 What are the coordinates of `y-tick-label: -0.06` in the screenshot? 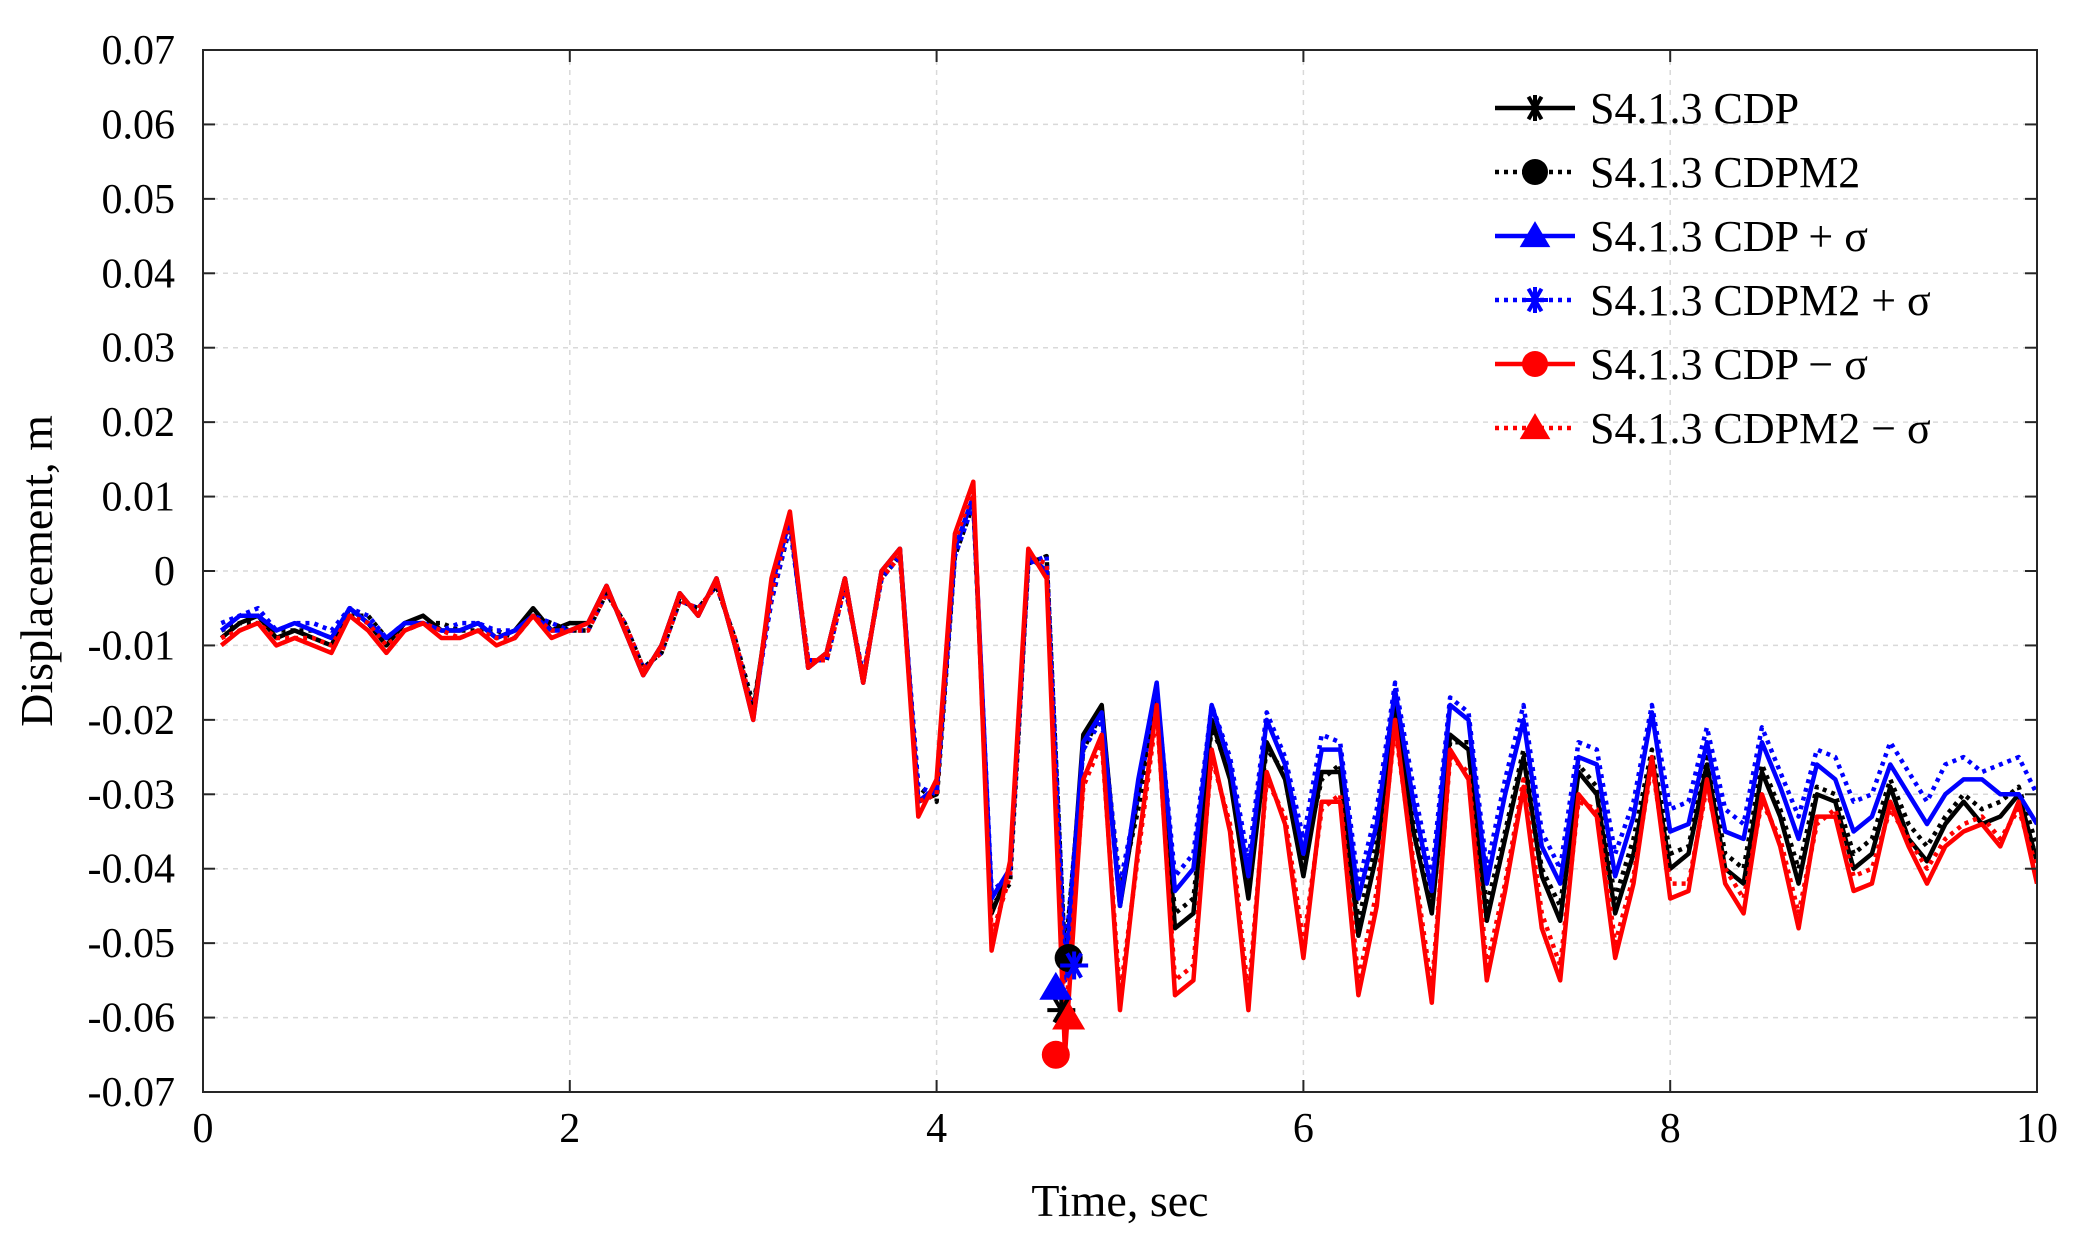 It's located at (132, 1019).